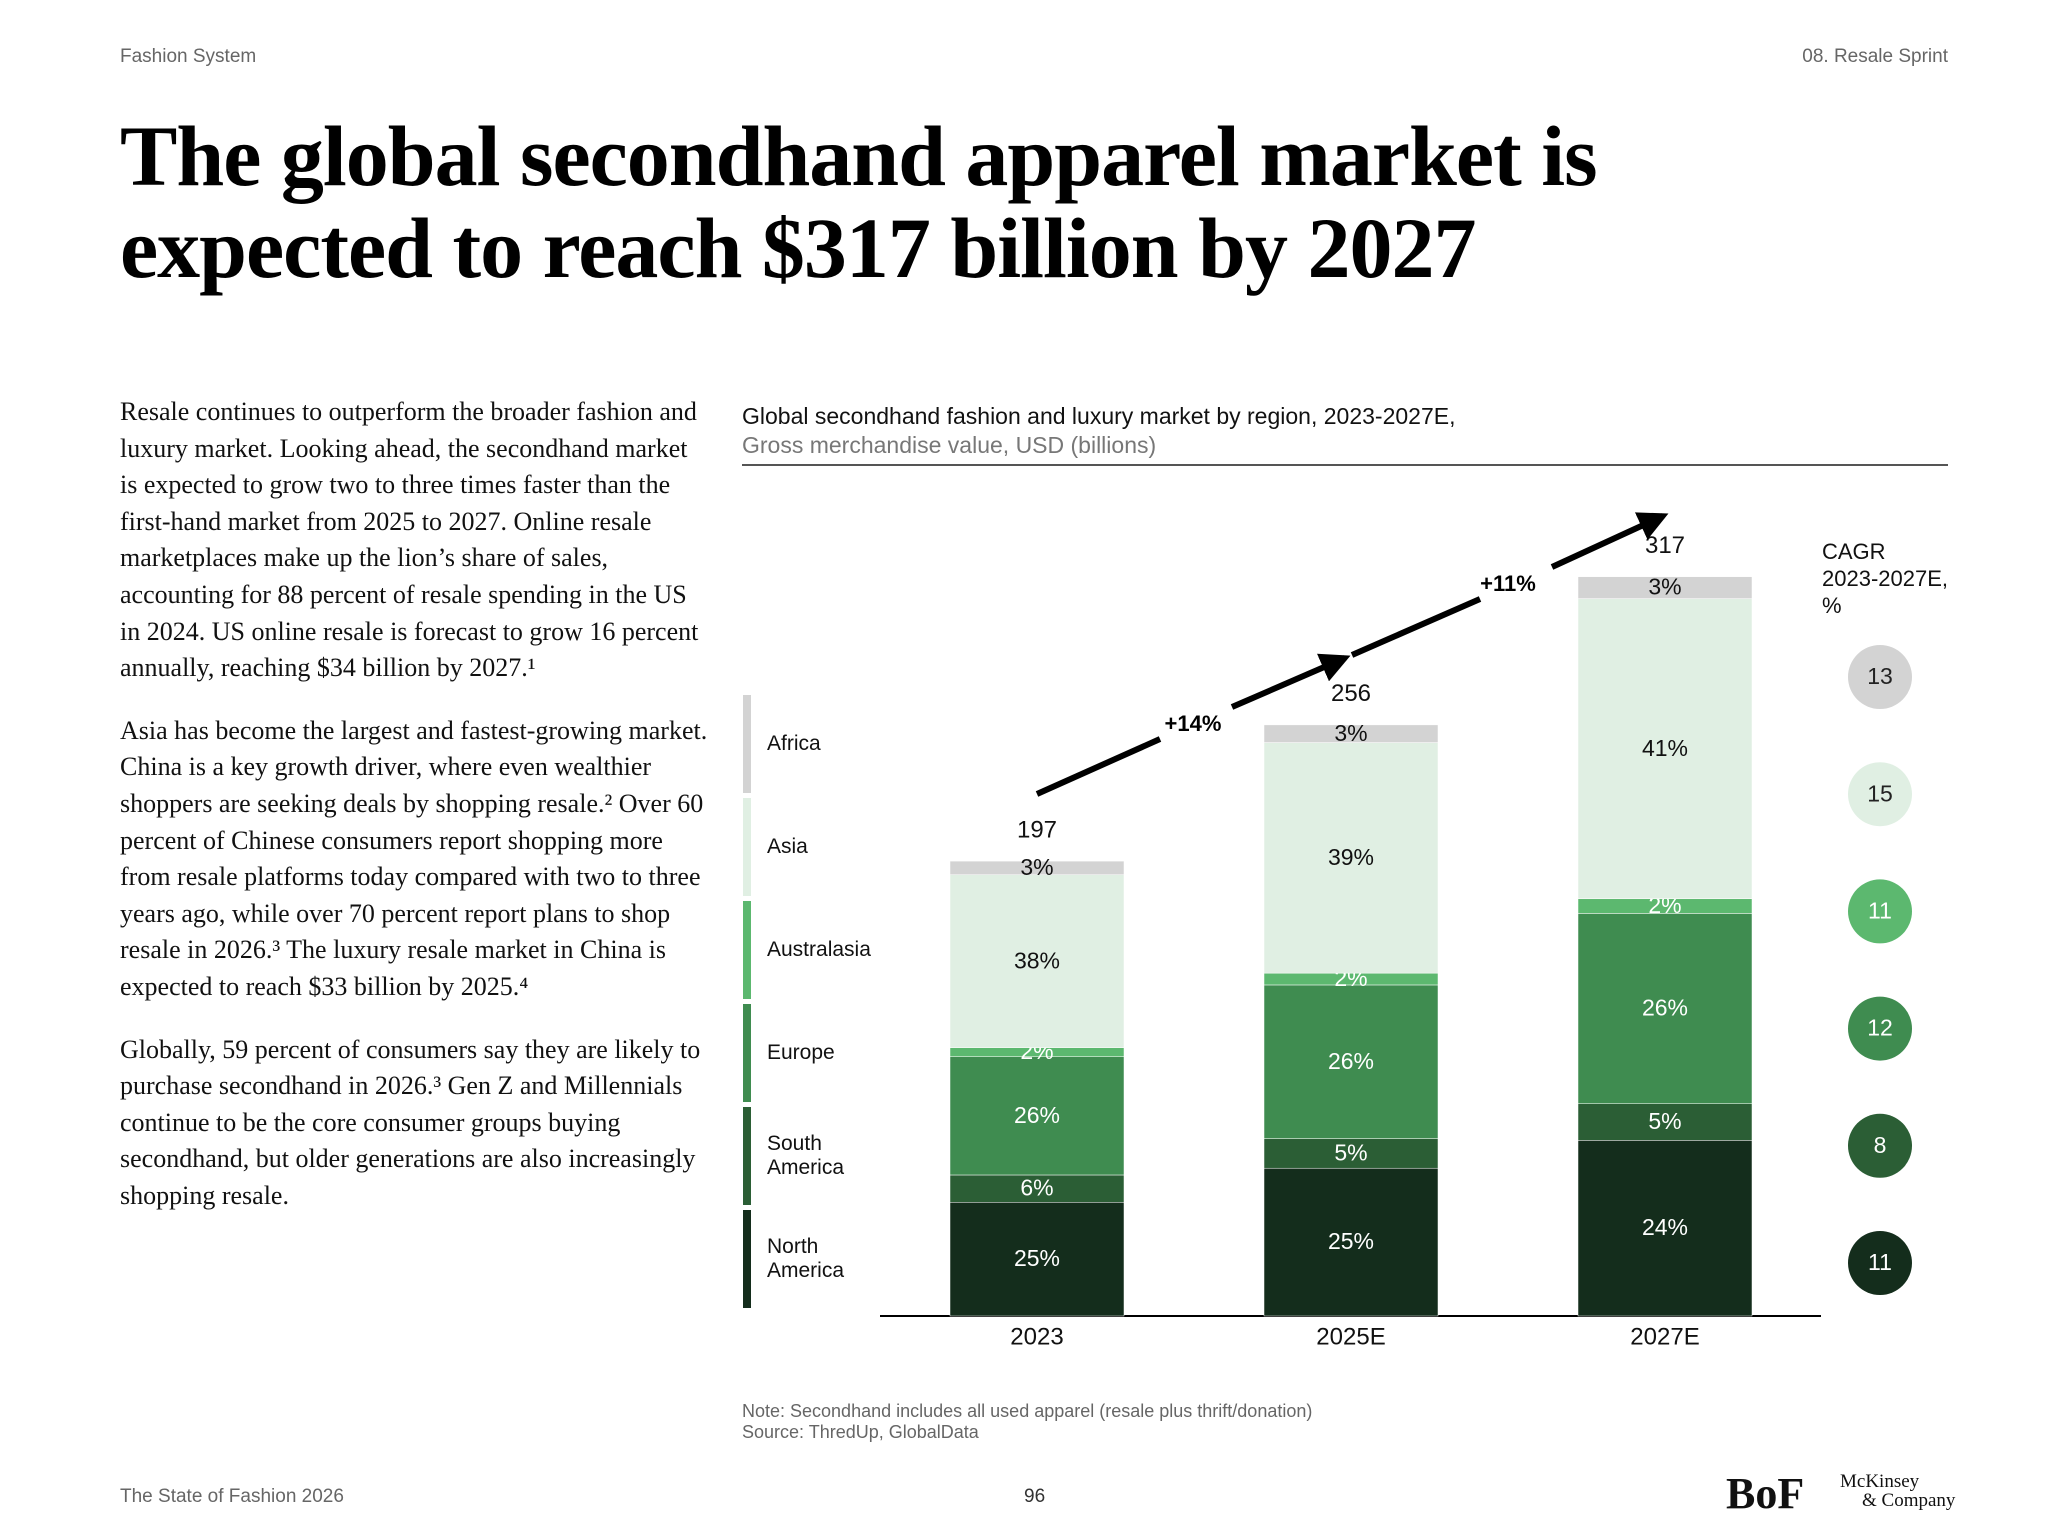 This screenshot has width=2048, height=1536. I want to click on chart-subtitle: Gross merchandise value, USD (billions), so click(949, 445).